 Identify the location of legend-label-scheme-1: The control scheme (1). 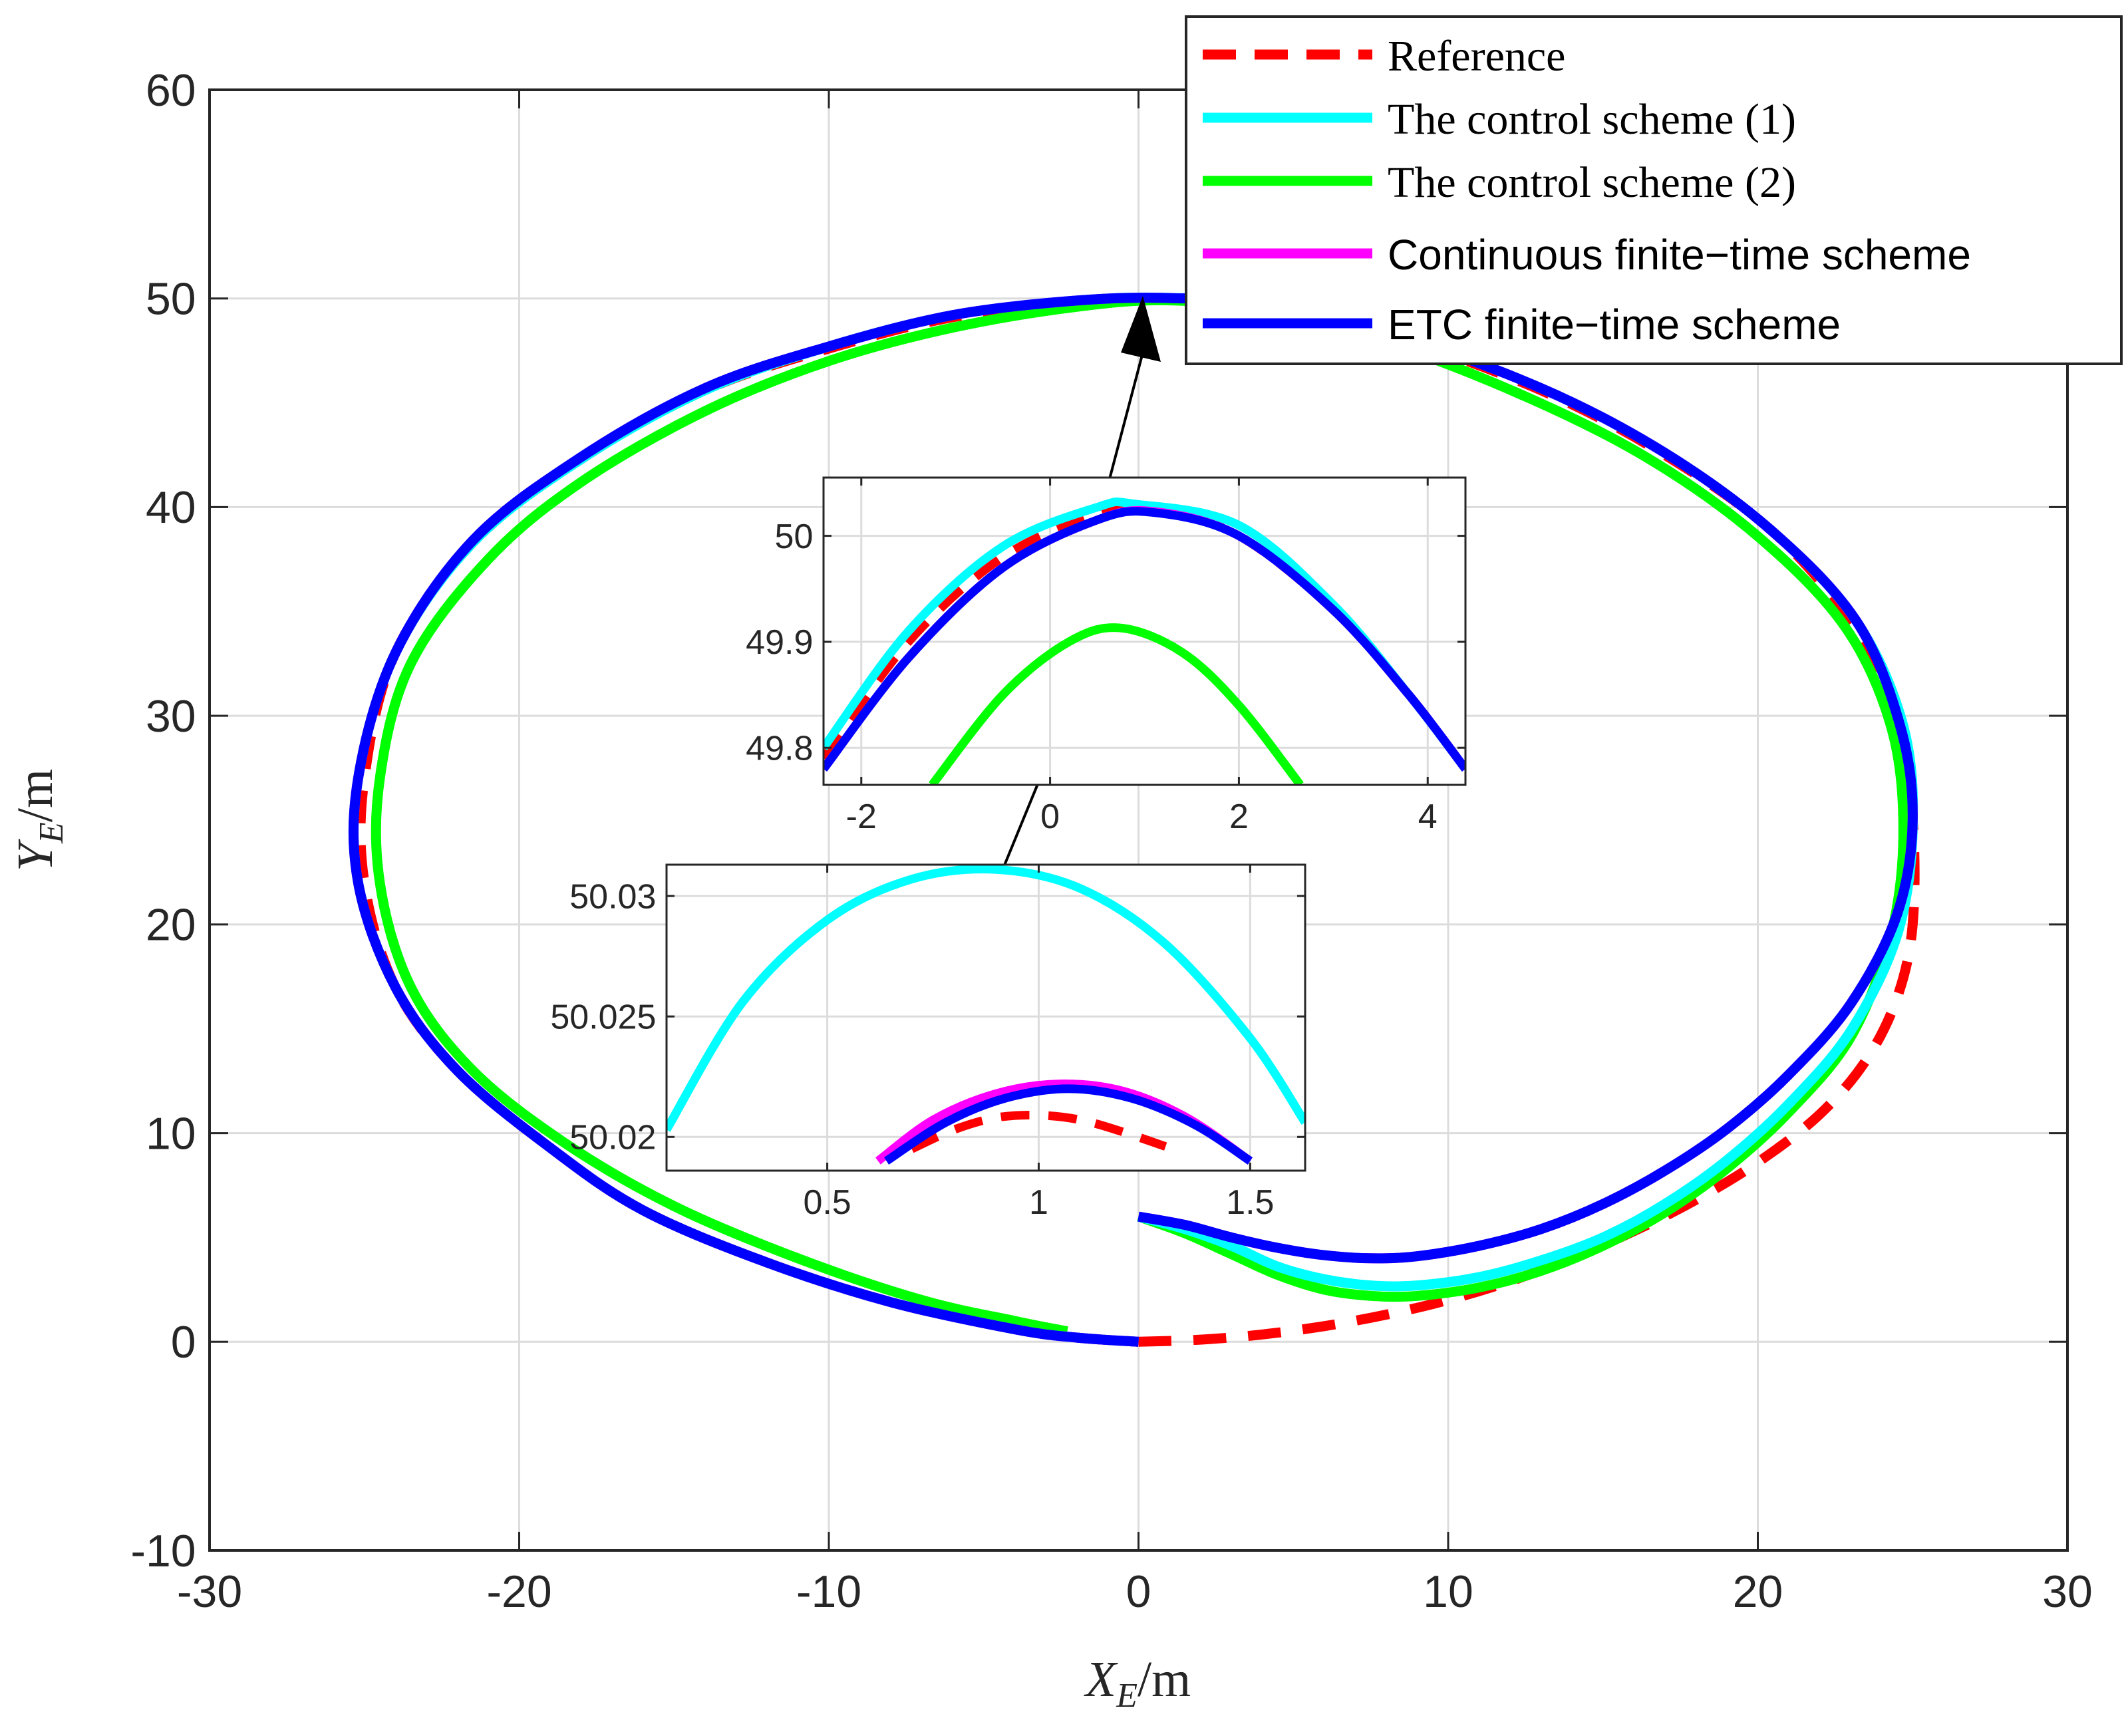
(1592, 119).